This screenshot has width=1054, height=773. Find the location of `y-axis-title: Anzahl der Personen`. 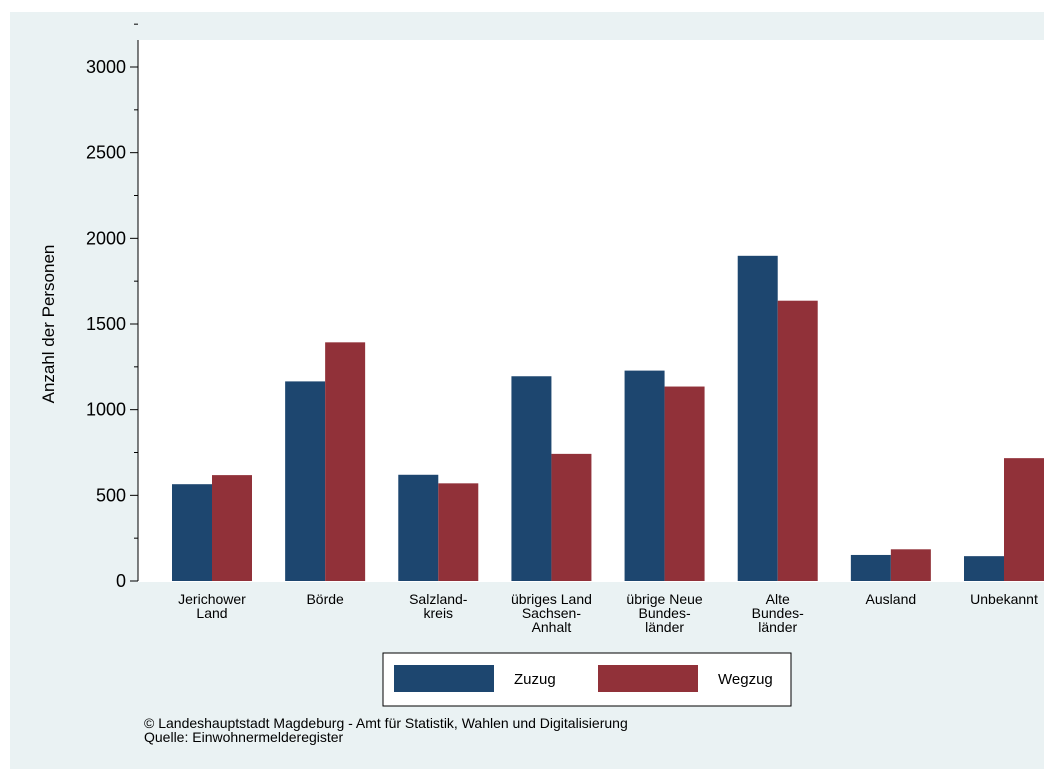

y-axis-title: Anzahl der Personen is located at coordinates (48, 324).